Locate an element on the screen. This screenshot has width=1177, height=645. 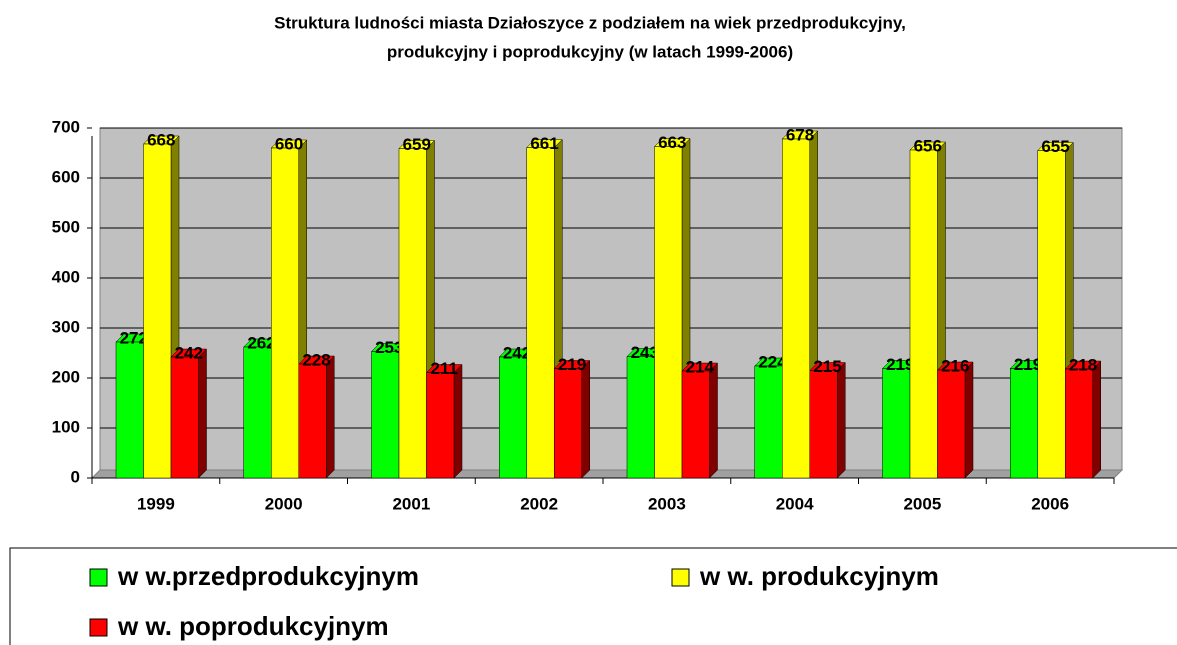
y-tick-label: 200 is located at coordinates (66, 376).